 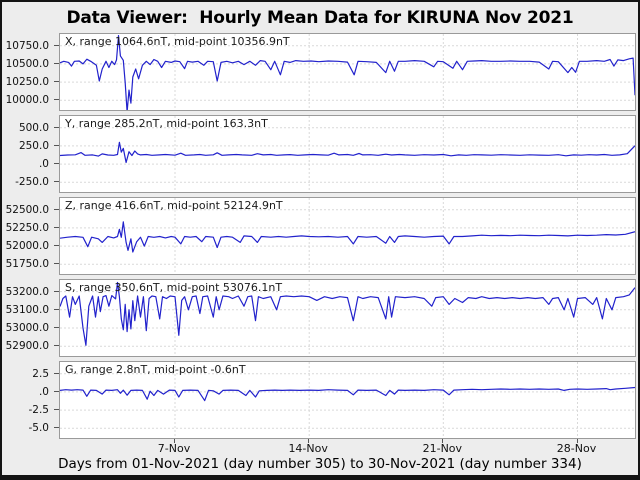 What do you see at coordinates (576, 448) in the screenshot?
I see `x-tick-label: 28-Nov` at bounding box center [576, 448].